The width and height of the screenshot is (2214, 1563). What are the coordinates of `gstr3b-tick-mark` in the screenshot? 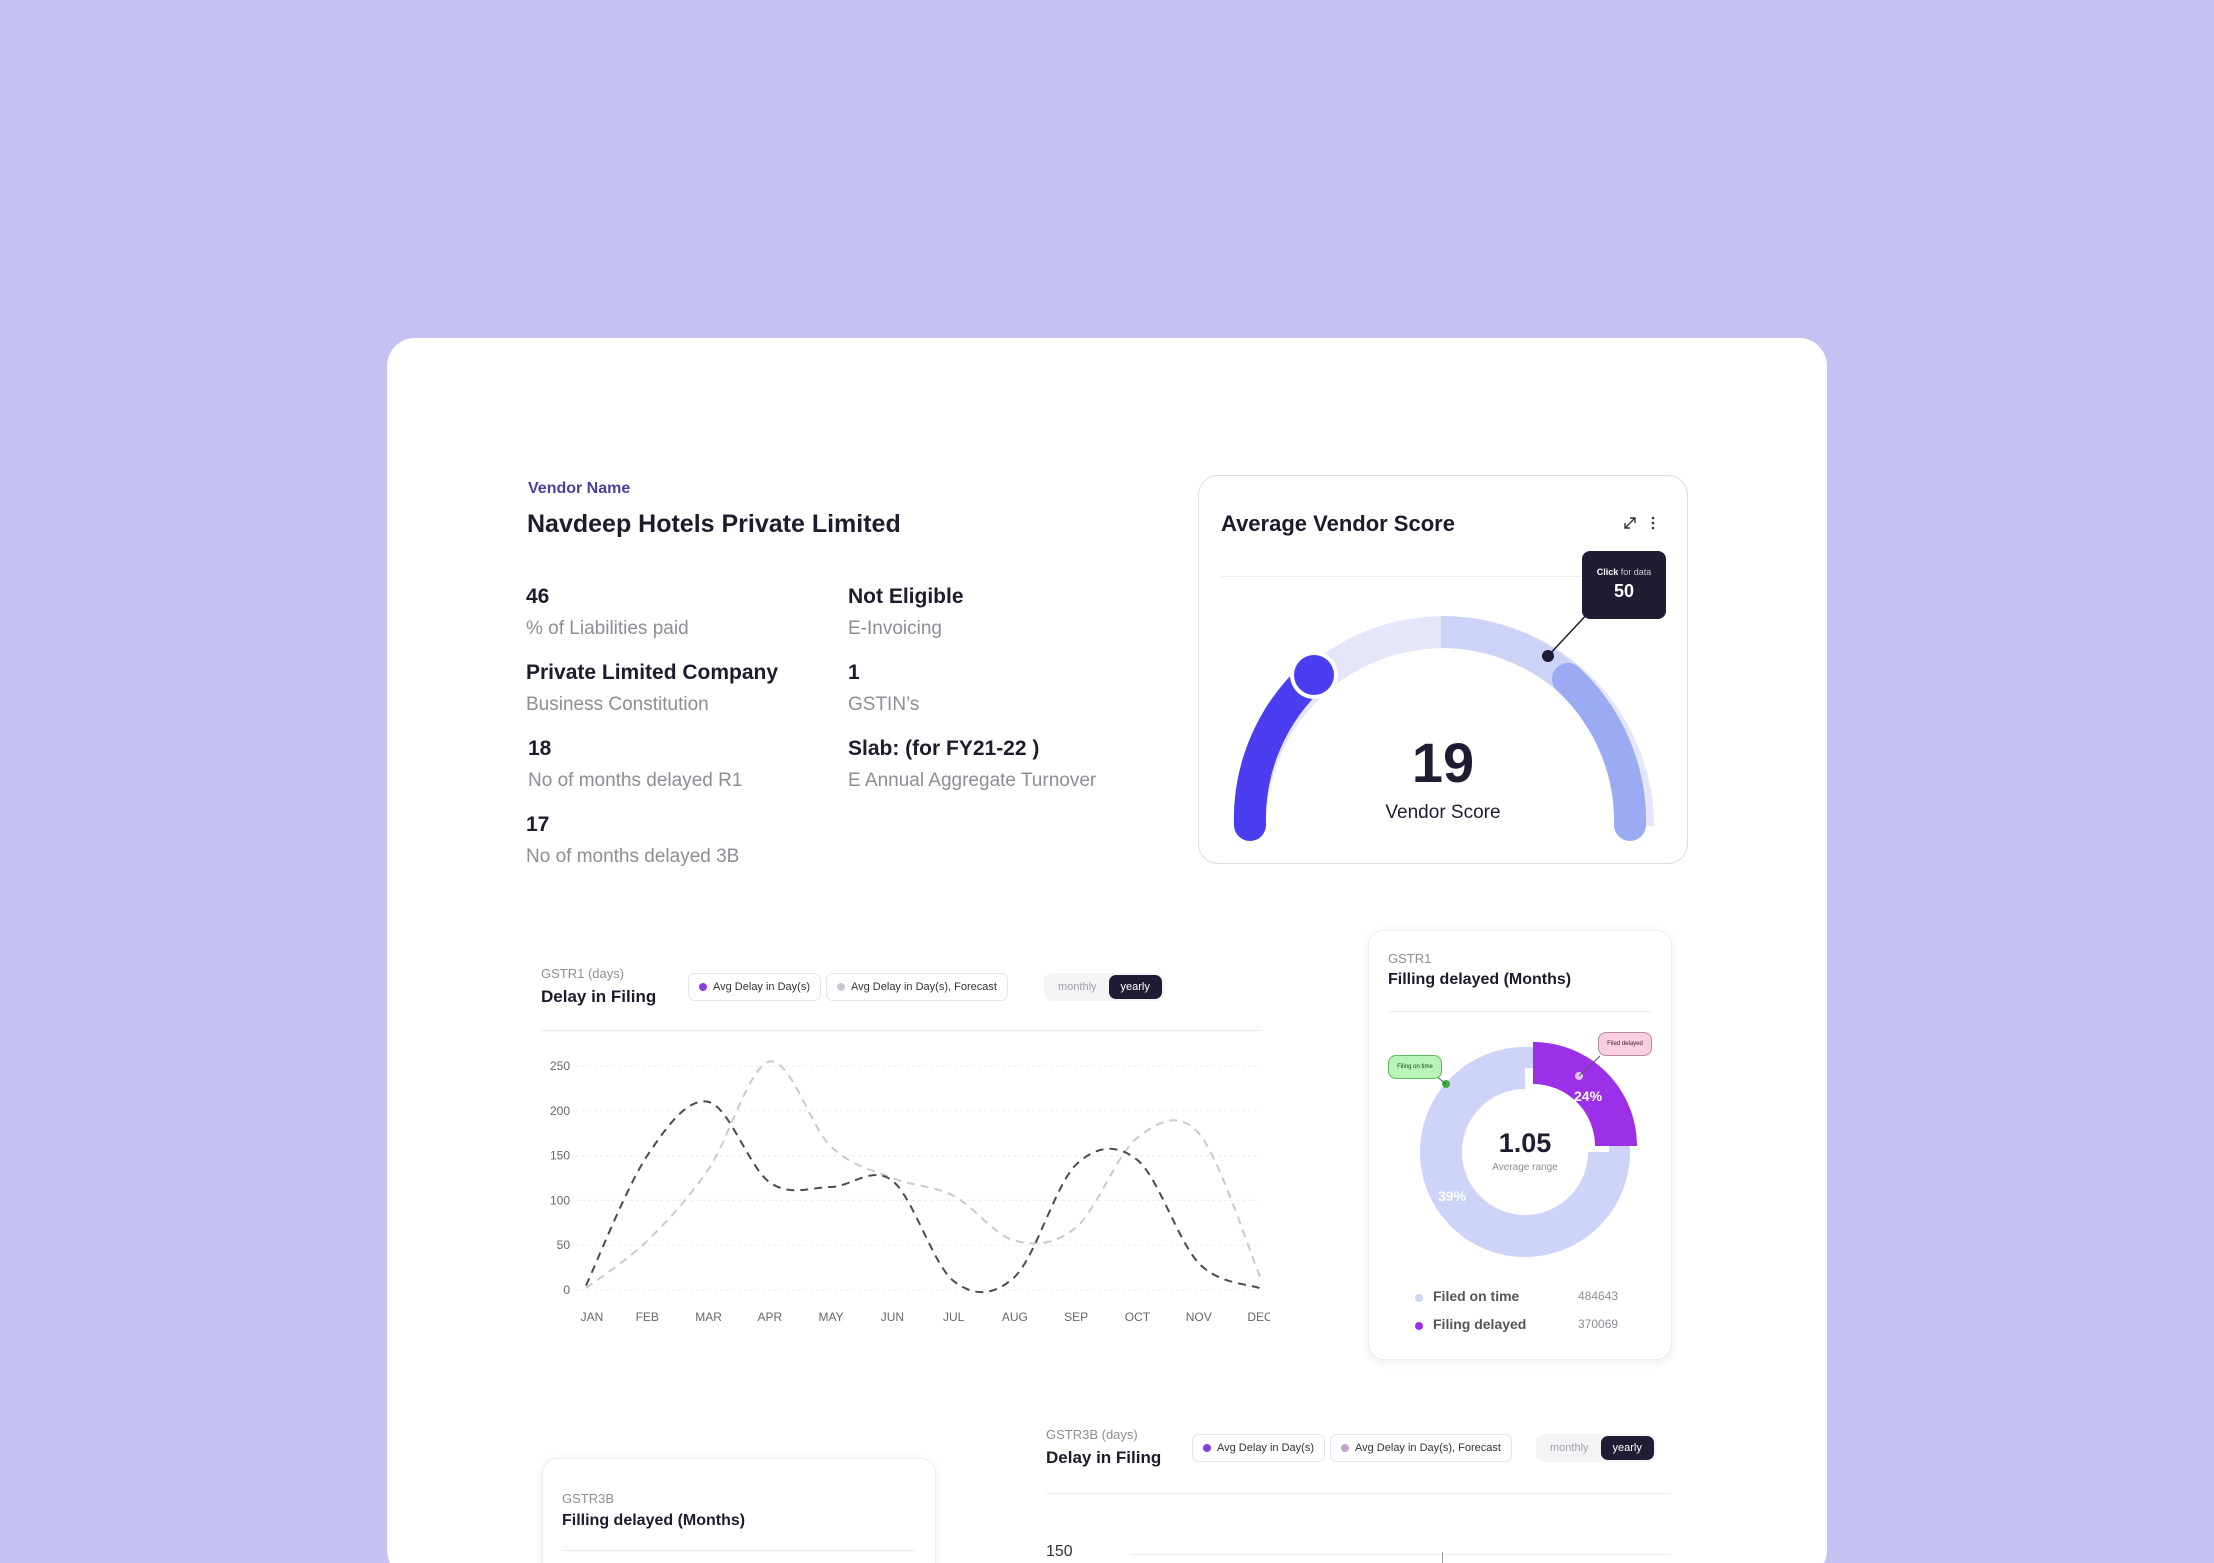 It's located at (1442, 1557).